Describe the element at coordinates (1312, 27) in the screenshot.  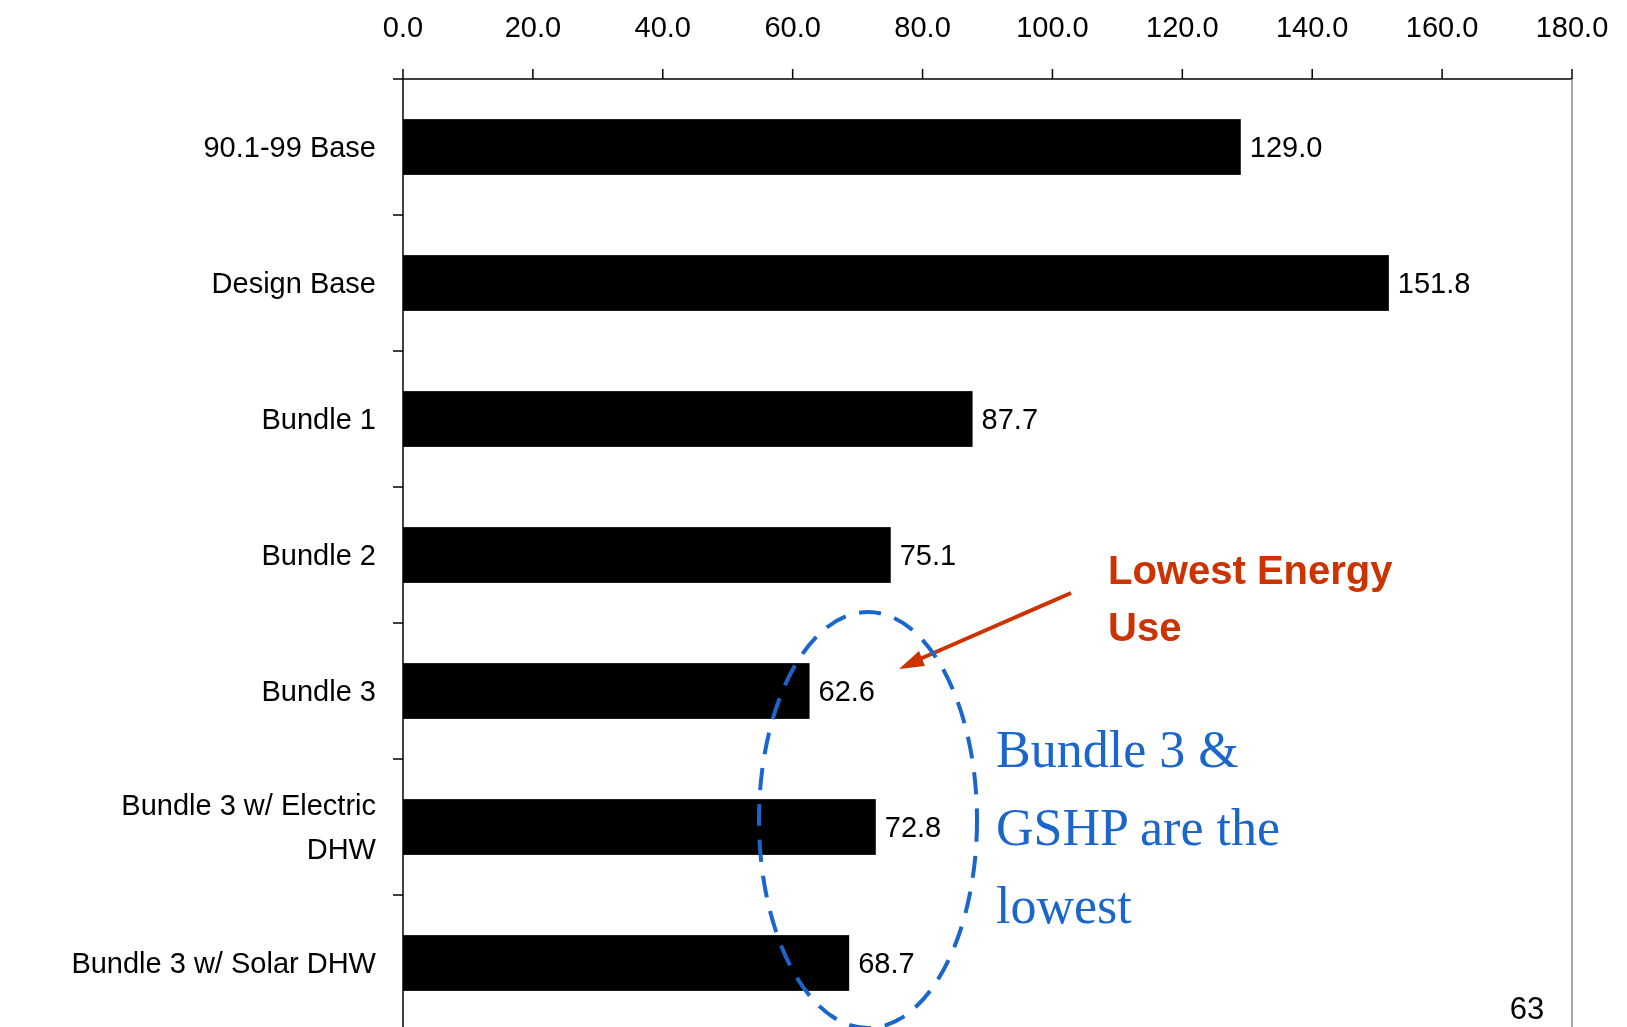
I see `x-tick-label: 140.0` at that location.